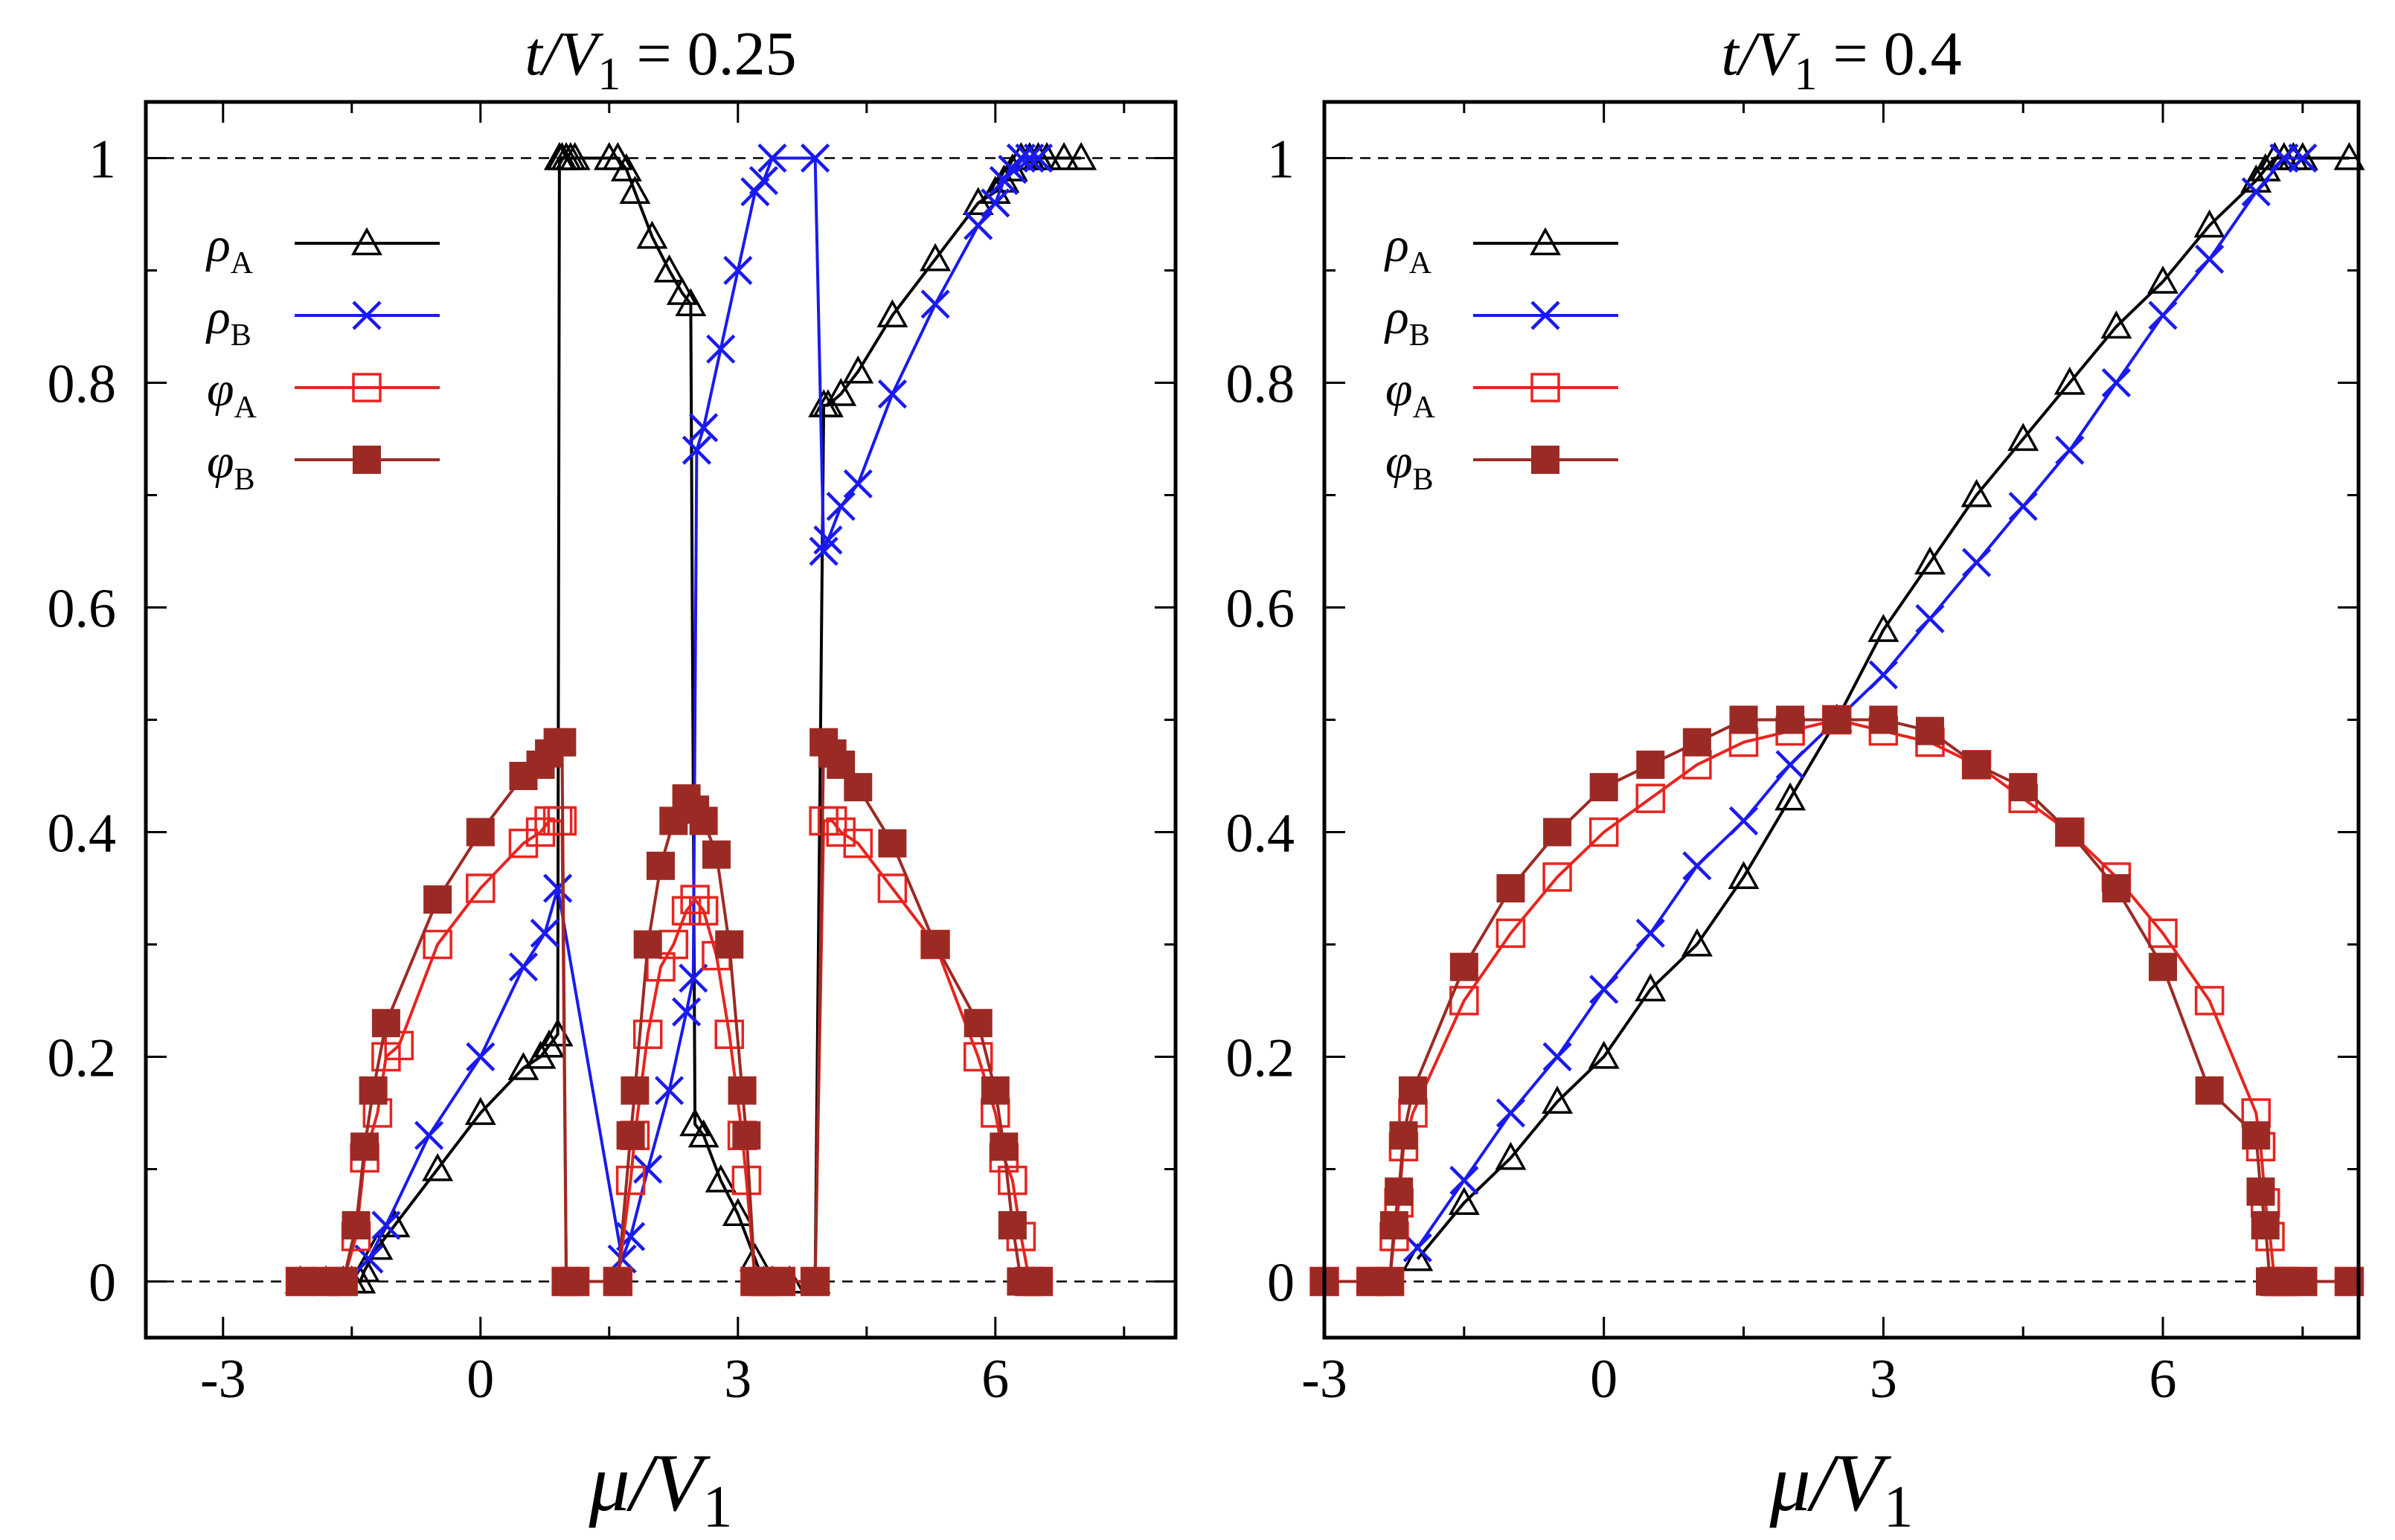  I want to click on legend-label: ρA, so click(1408, 249).